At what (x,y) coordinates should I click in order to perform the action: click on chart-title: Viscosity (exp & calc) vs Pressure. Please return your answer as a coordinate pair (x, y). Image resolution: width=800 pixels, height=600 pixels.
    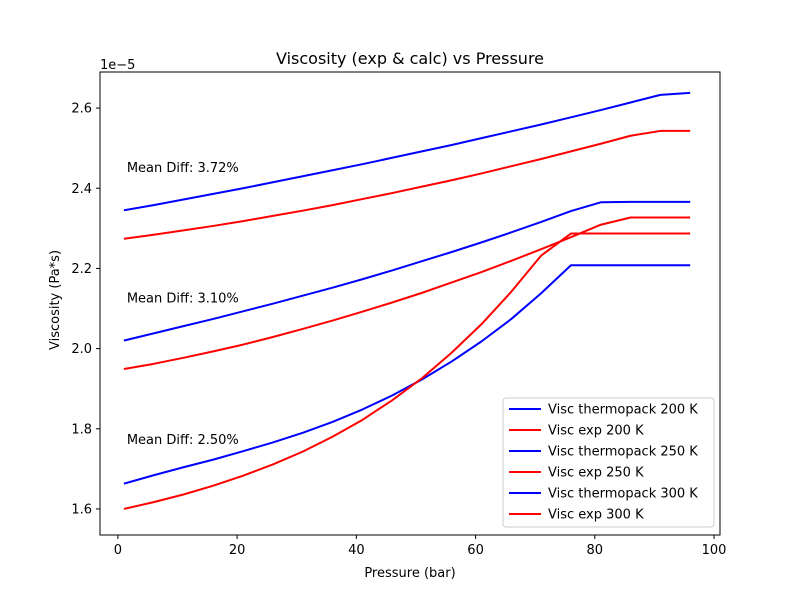
    Looking at the image, I should click on (410, 58).